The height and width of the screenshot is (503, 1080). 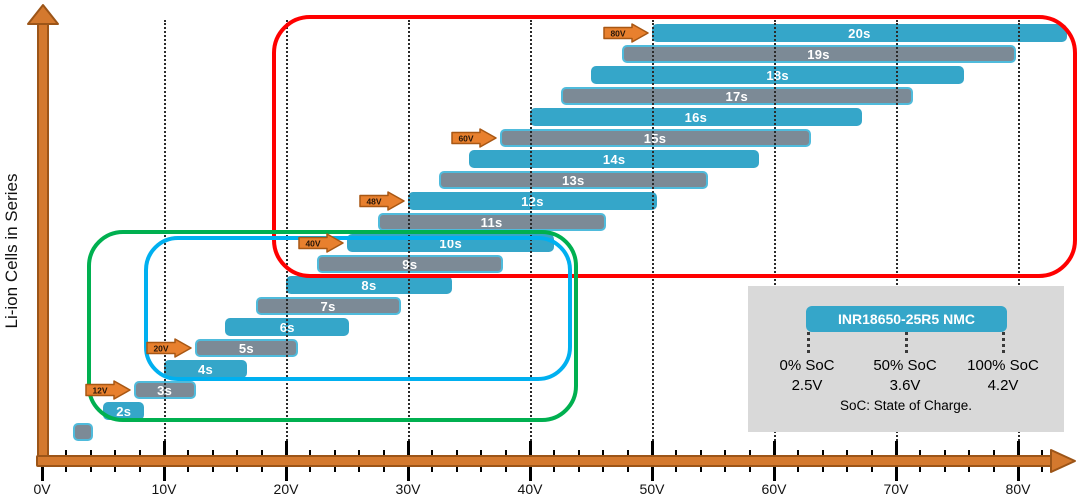 I want to click on step-arrow-20V: 20V, so click(x=168, y=348).